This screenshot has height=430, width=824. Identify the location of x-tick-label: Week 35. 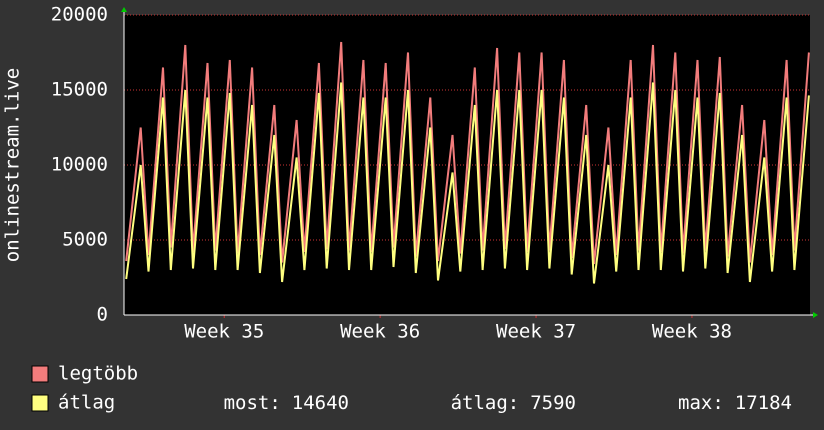
(224, 332).